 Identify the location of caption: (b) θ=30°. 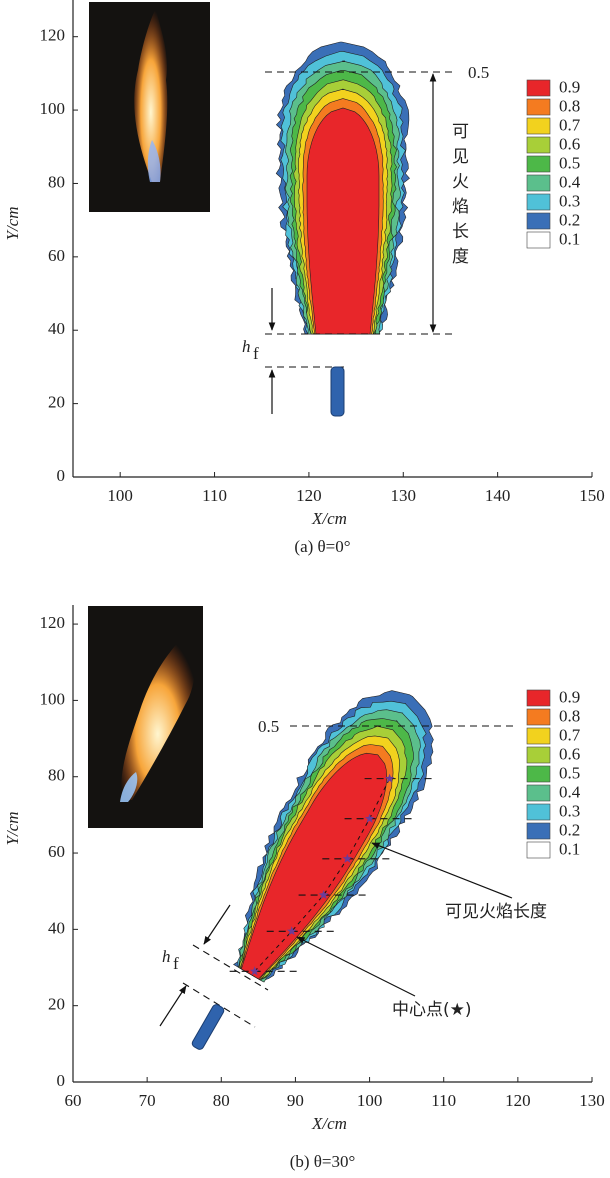
(323, 1161).